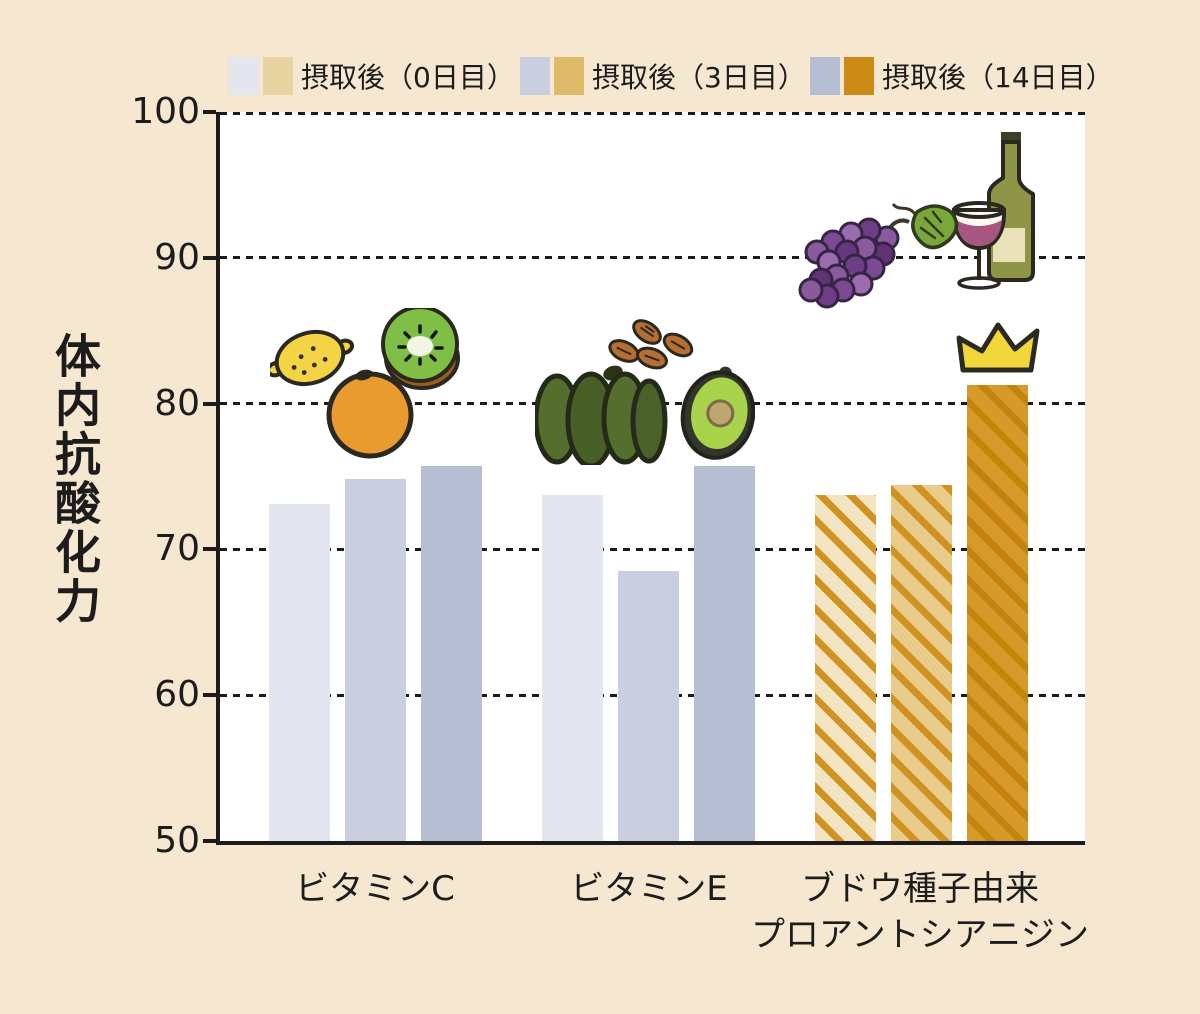 This screenshot has width=1200, height=1014. I want to click on bar-group2-day14, so click(724, 653).